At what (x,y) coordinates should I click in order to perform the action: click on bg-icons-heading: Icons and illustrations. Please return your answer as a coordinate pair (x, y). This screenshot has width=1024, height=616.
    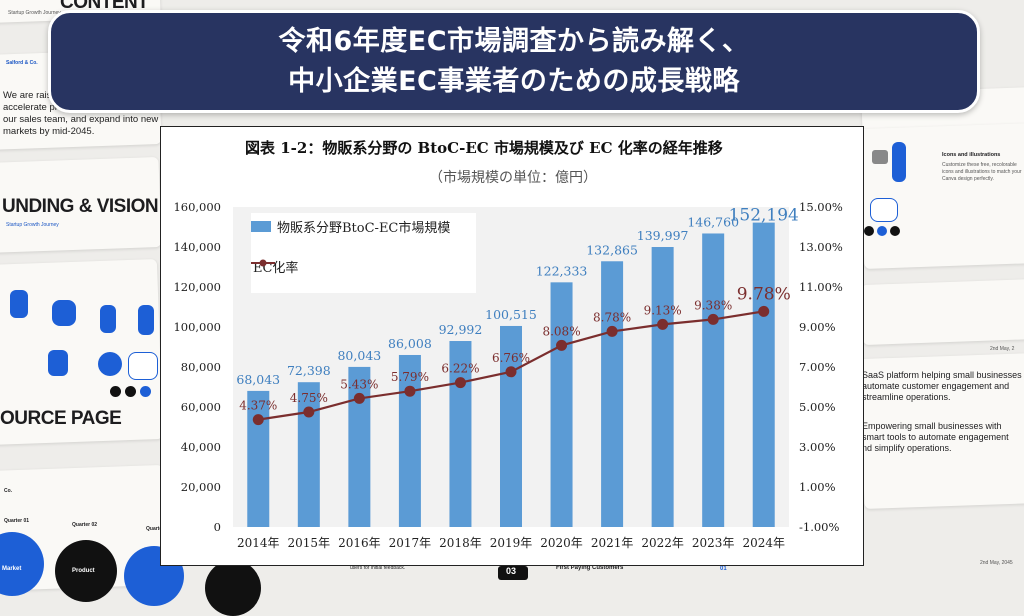
    Looking at the image, I should click on (971, 155).